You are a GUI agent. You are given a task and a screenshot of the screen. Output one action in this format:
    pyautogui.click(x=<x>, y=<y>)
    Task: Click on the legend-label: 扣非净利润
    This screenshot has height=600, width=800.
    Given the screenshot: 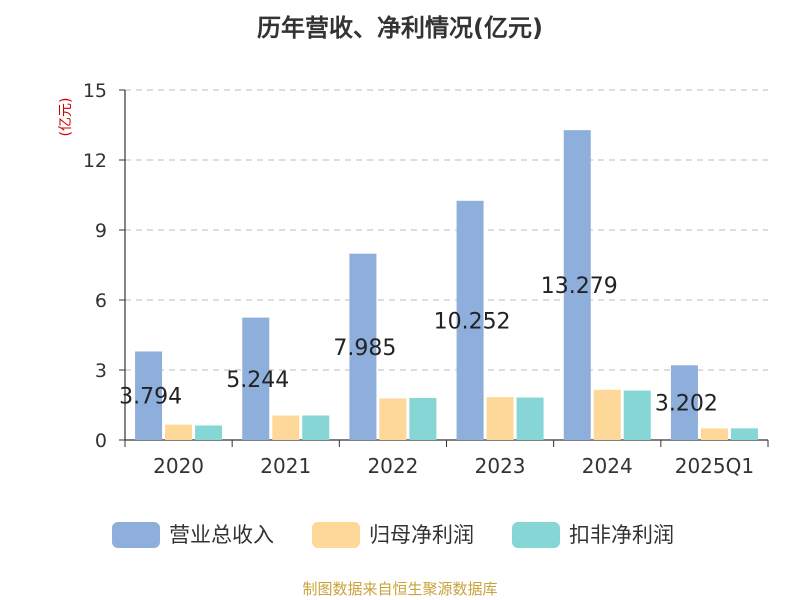 What is the action you would take?
    pyautogui.click(x=621, y=535)
    